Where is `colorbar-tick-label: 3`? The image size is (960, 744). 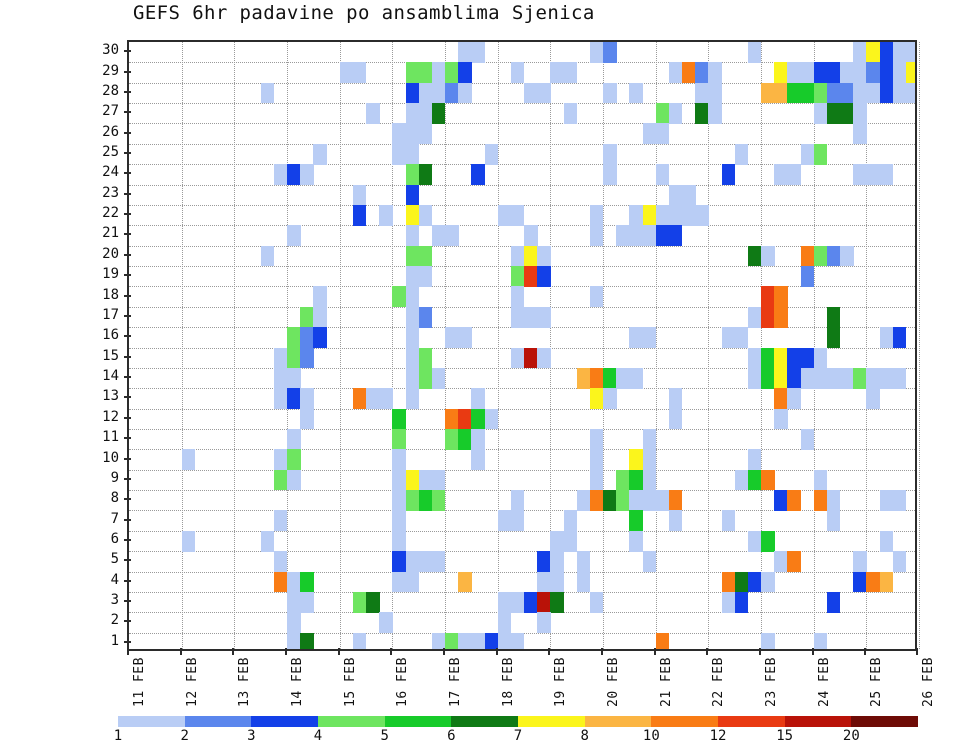
colorbar-tick-label: 3 is located at coordinates (251, 736).